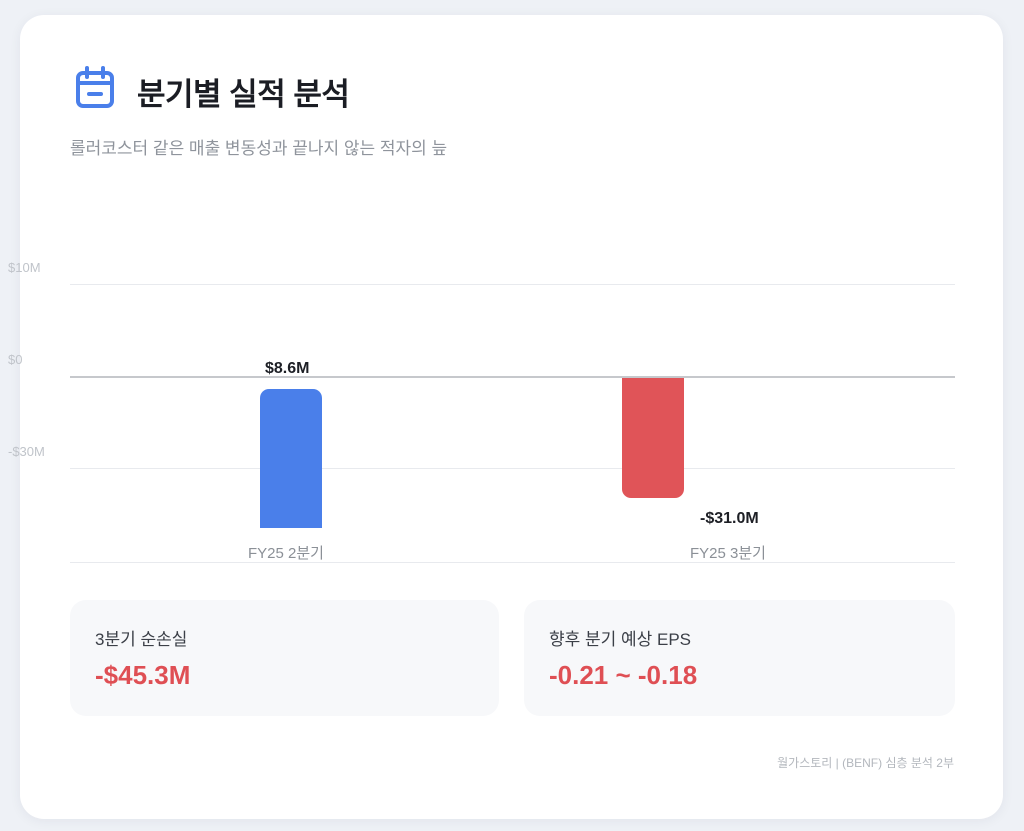  I want to click on zero-line, so click(512, 377).